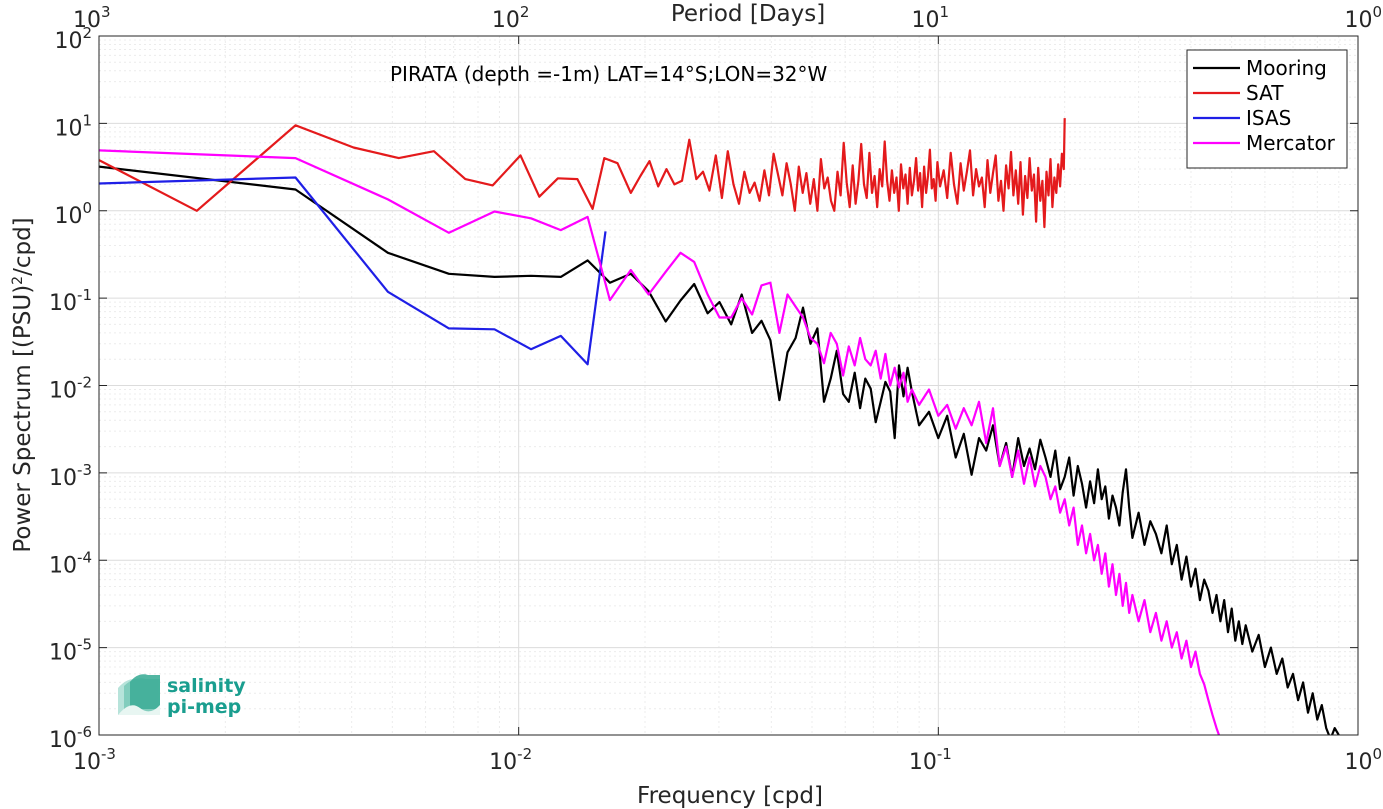 This screenshot has width=1383, height=809. Describe the element at coordinates (1363, 760) in the screenshot. I see `x-tick-label: 10⁰` at that location.